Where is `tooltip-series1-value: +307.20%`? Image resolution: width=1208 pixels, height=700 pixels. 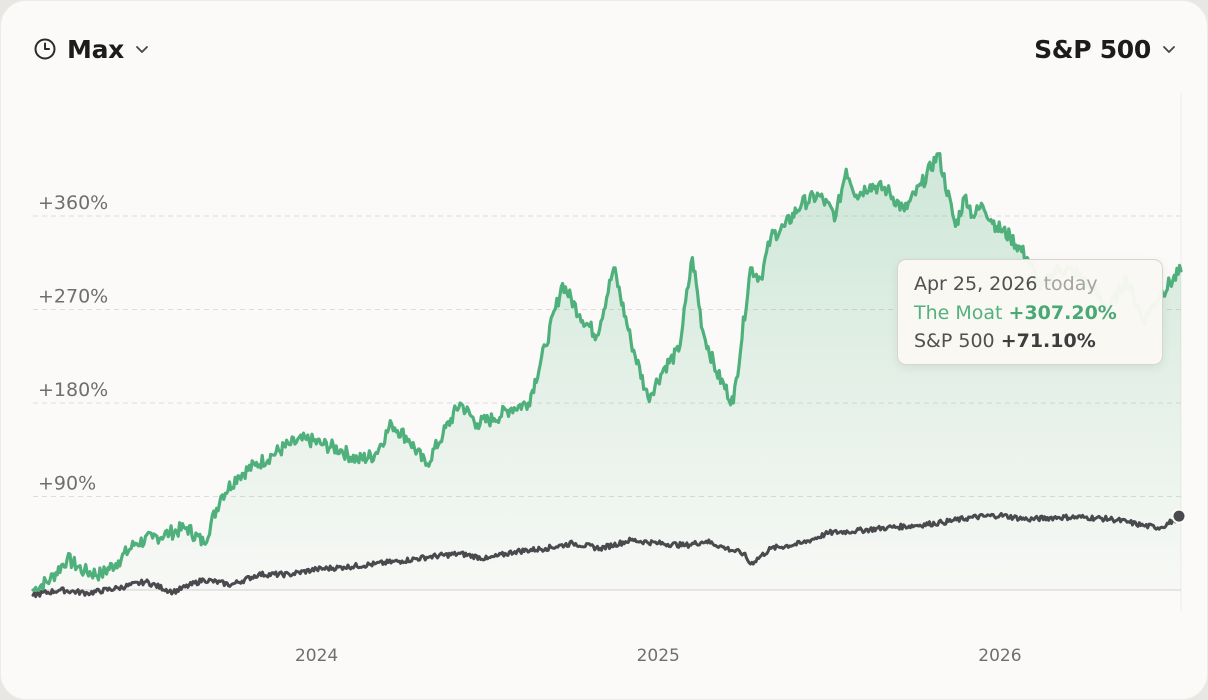 tooltip-series1-value: +307.20% is located at coordinates (1062, 312).